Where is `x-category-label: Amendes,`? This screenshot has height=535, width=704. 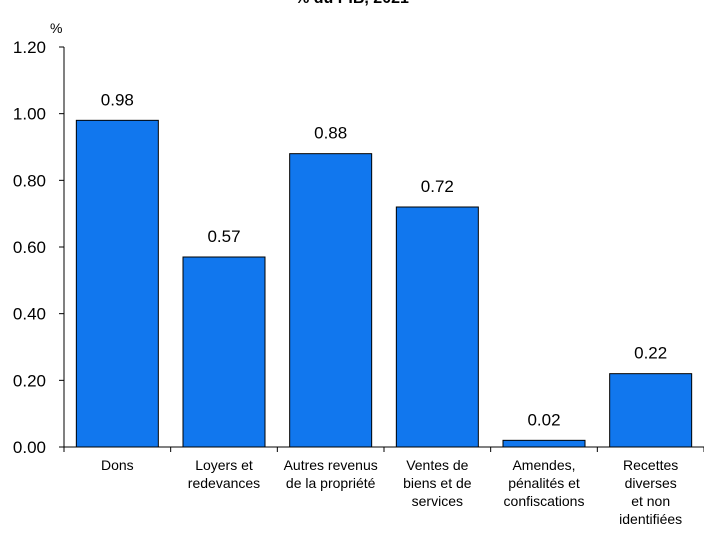
x-category-label: Amendes, is located at coordinates (543, 465).